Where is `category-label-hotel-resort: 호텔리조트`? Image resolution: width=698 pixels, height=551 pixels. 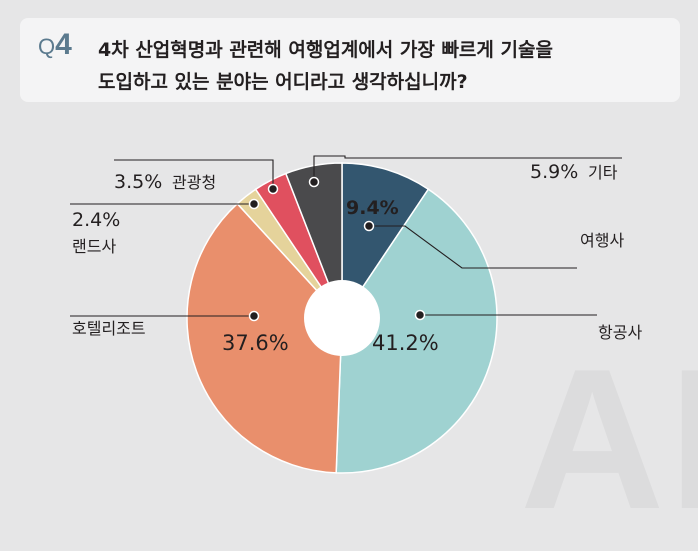
category-label-hotel-resort: 호텔리조트 is located at coordinates (109, 328).